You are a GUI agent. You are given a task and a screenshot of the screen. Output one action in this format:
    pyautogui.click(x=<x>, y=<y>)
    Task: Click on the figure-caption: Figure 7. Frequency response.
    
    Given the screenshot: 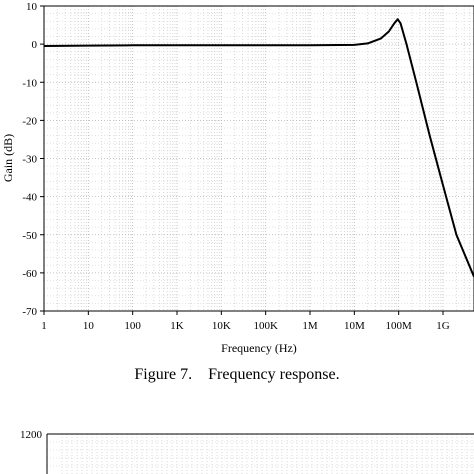 What is the action you would take?
    pyautogui.click(x=237, y=374)
    